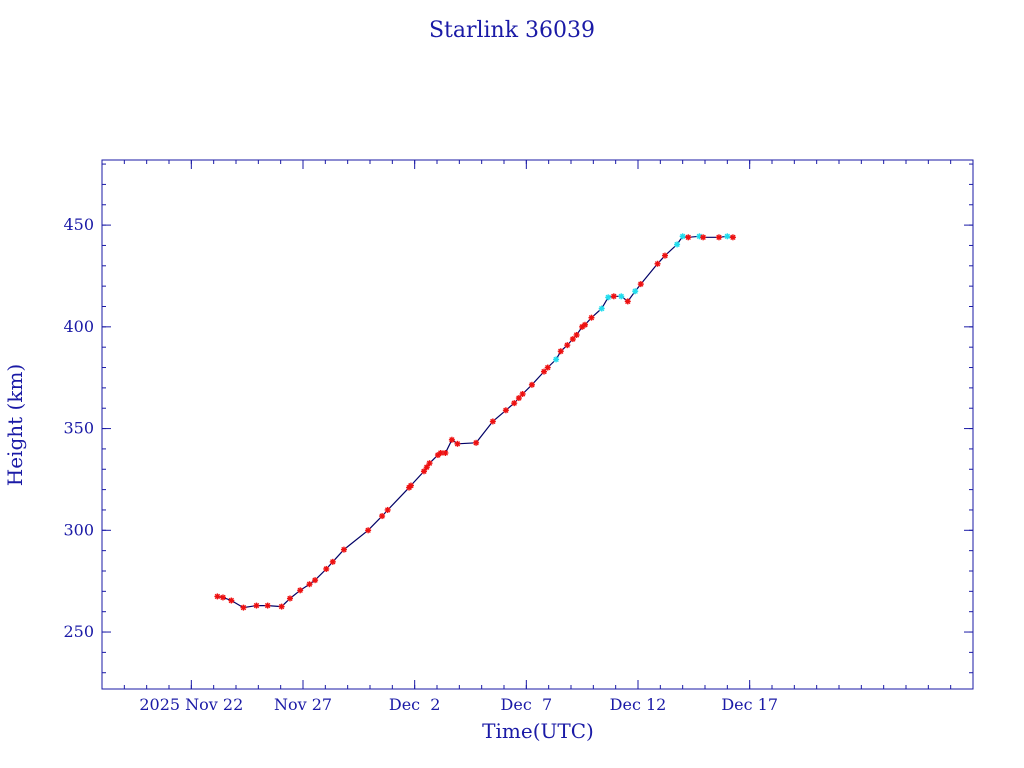  Describe the element at coordinates (78, 428) in the screenshot. I see `y-tick-label: 350` at that location.